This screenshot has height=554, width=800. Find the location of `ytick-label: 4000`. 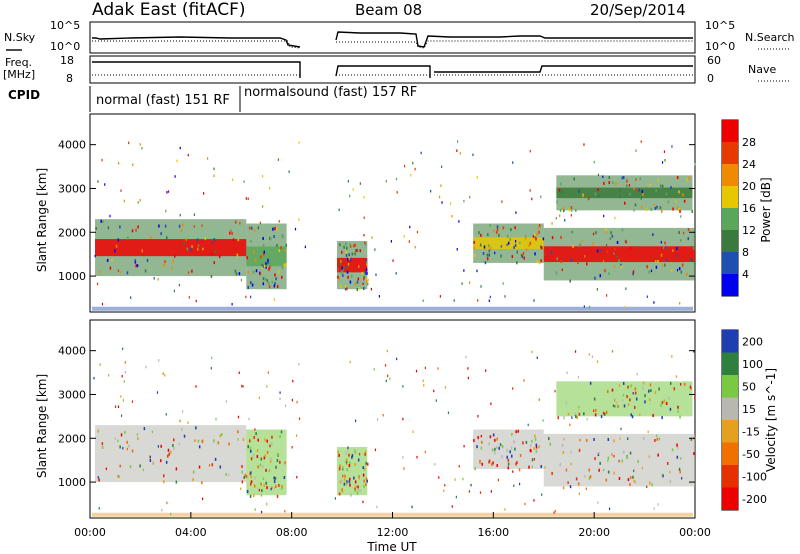

ytick-label: 4000 is located at coordinates (72, 145).